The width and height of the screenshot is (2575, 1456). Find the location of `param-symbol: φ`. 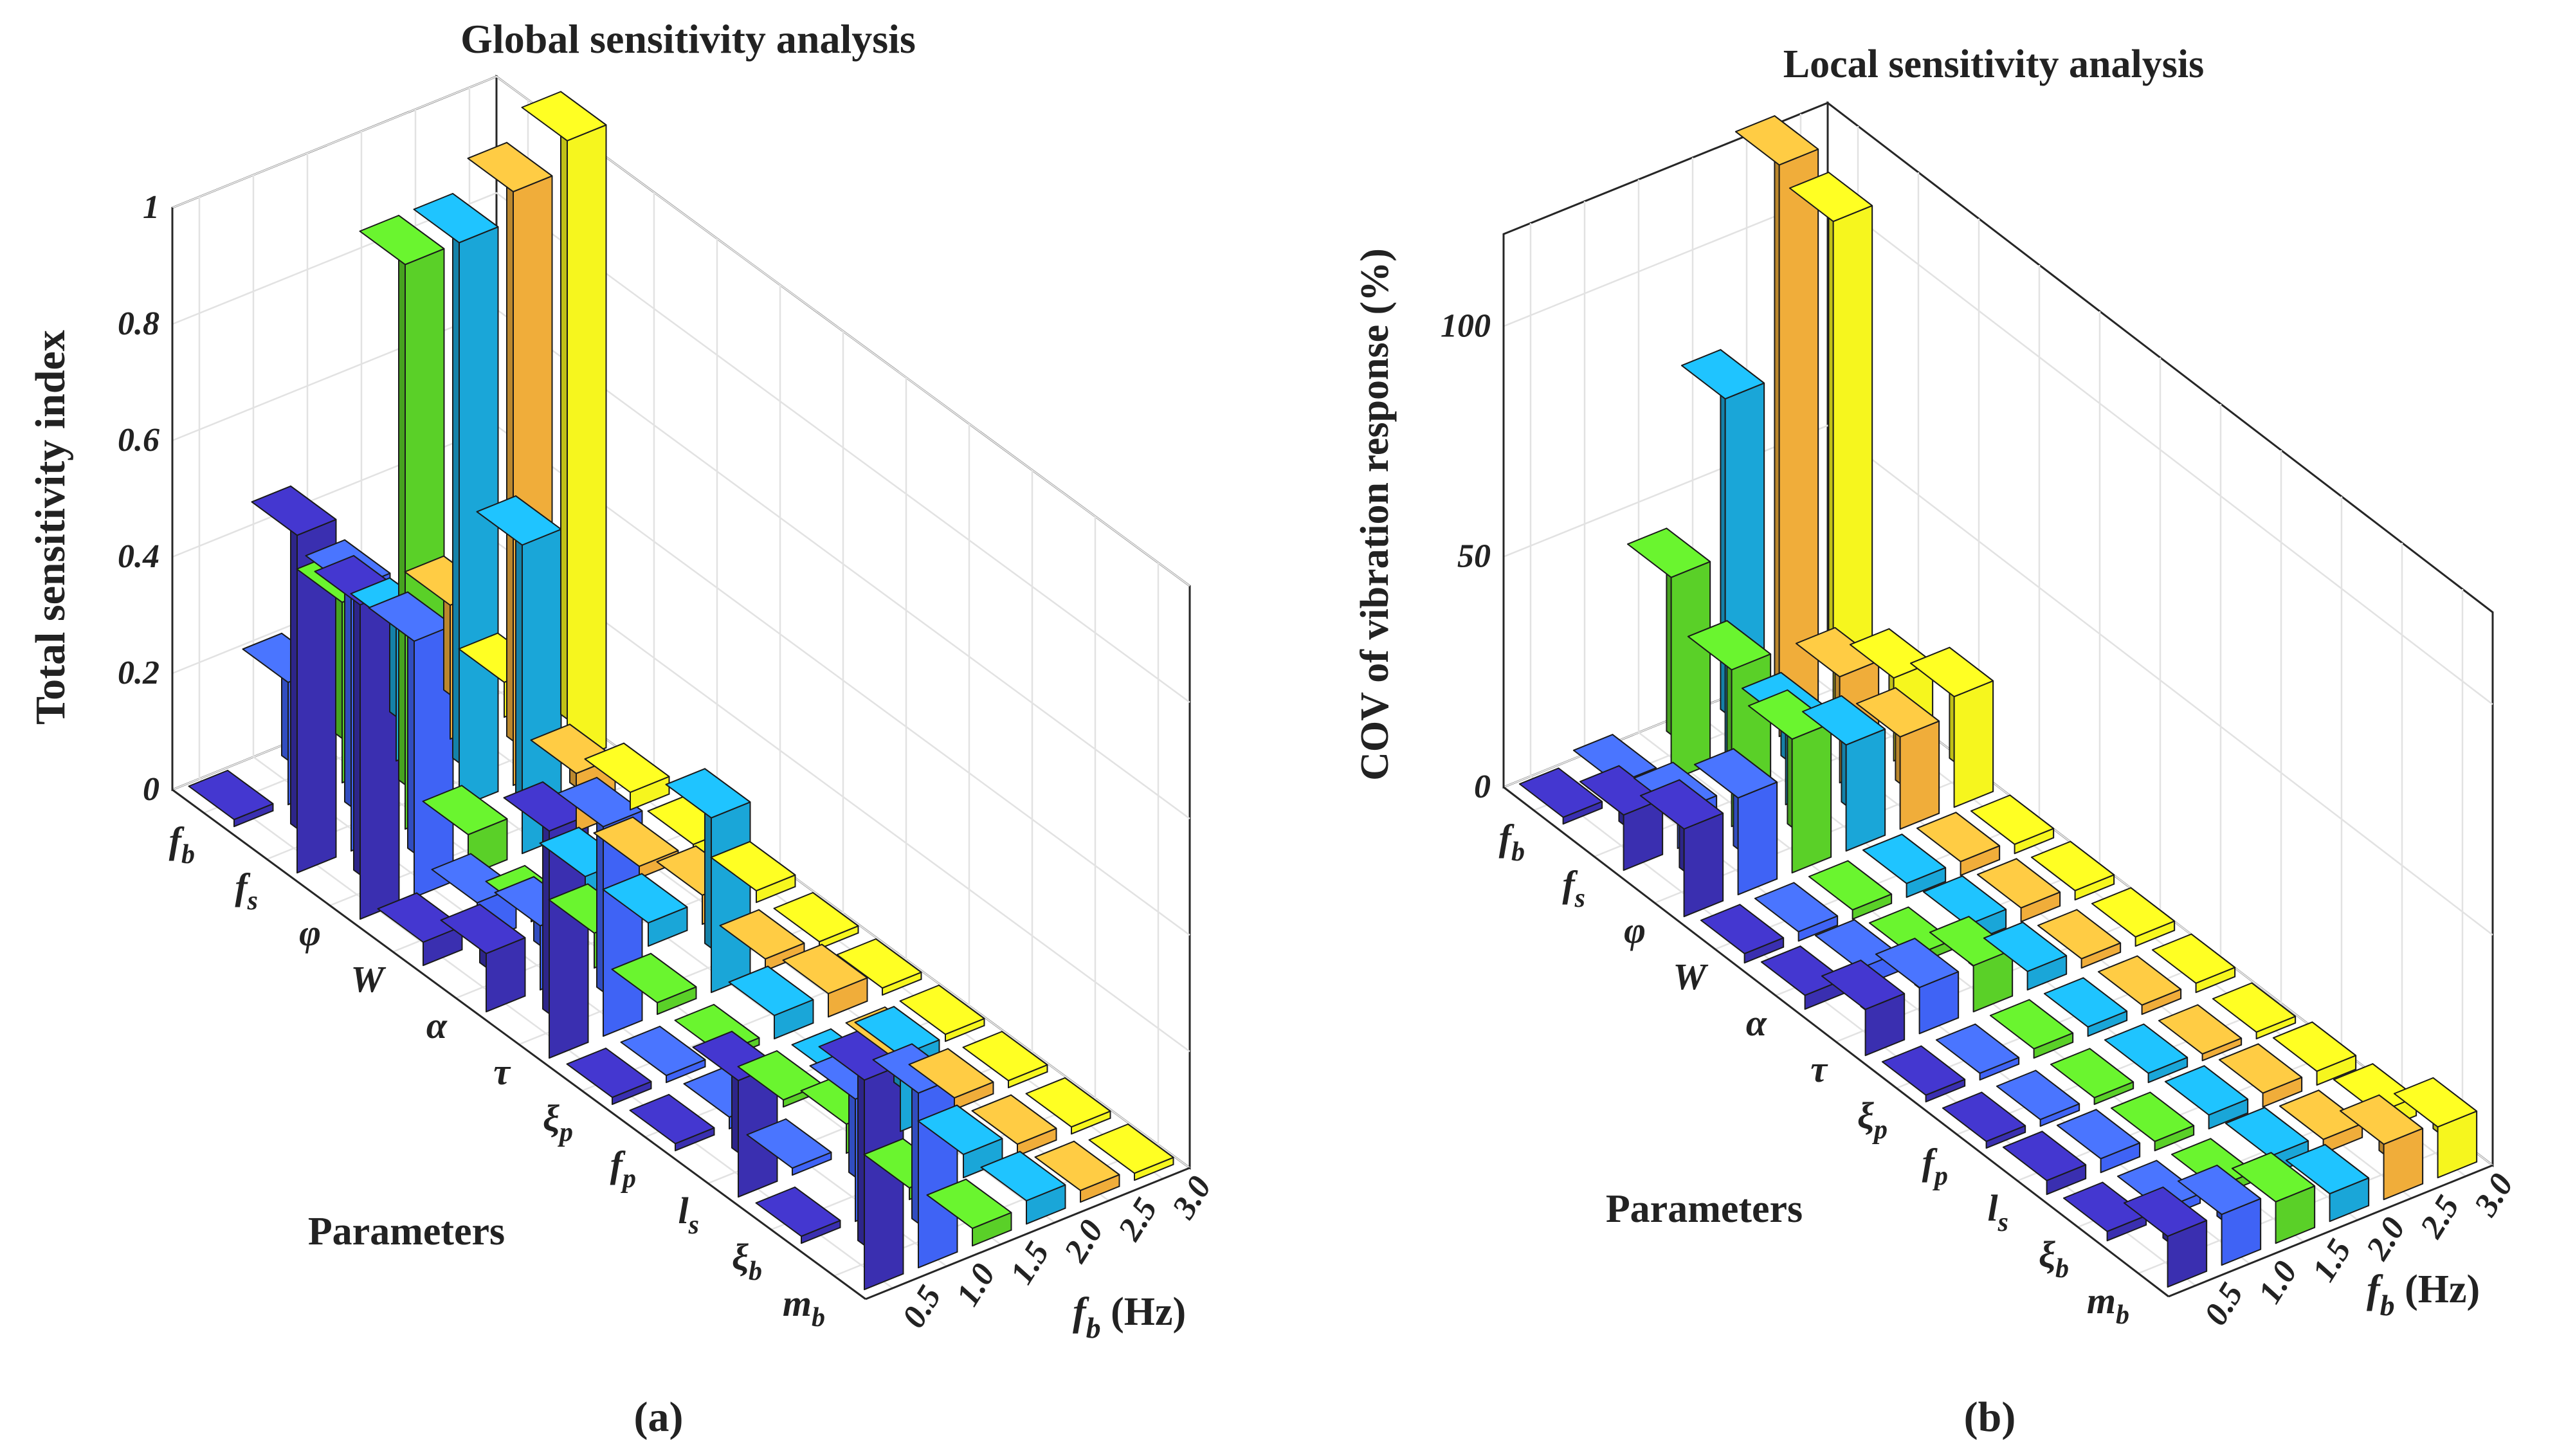

param-symbol: φ is located at coordinates (1635, 930).